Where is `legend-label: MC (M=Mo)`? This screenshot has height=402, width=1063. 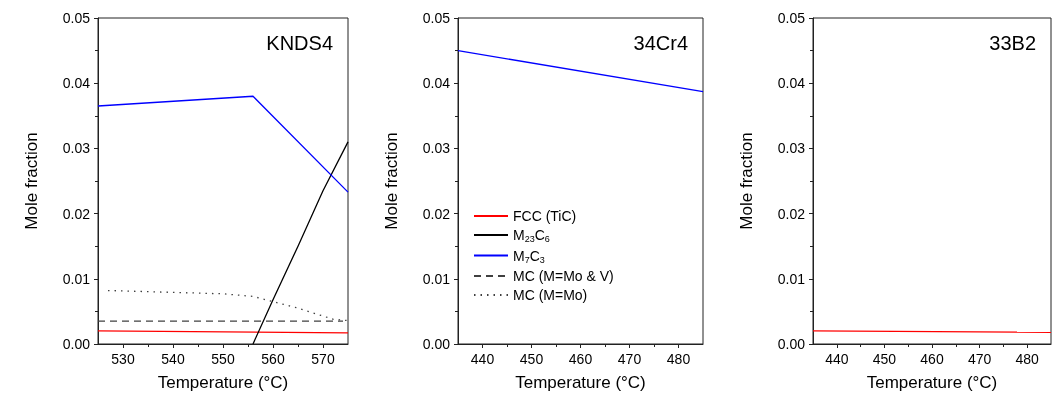
legend-label: MC (M=Mo) is located at coordinates (550, 295).